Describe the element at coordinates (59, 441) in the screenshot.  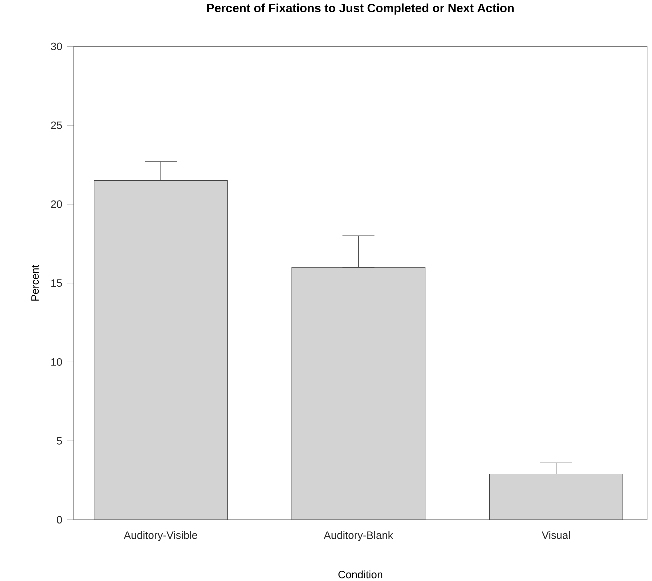
I see `y-tick-label: 5` at that location.